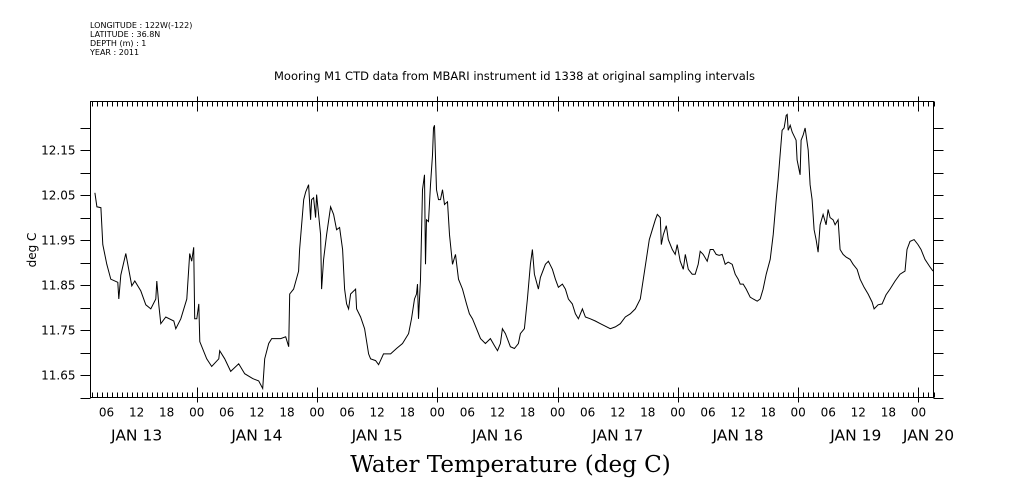  Describe the element at coordinates (497, 436) in the screenshot. I see `x-day-label: JAN 16` at that location.